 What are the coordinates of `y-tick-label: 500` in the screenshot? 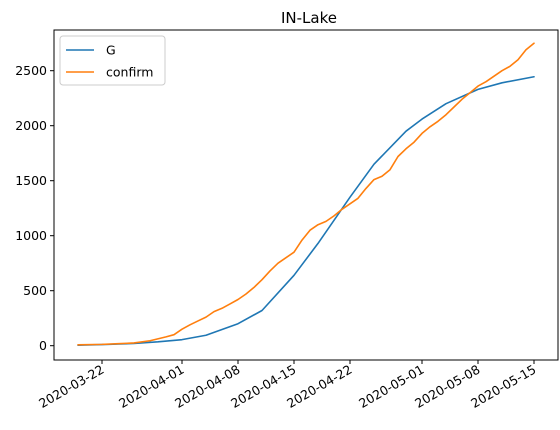 It's located at (35, 290).